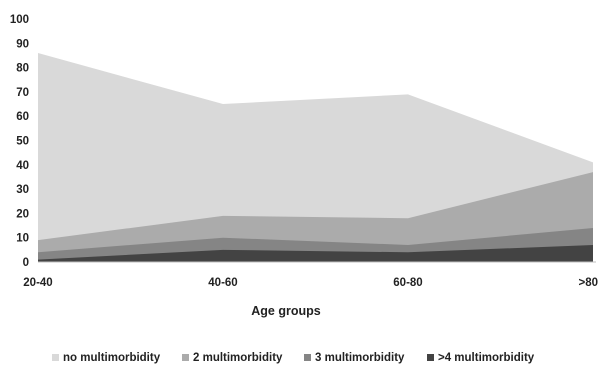 This screenshot has height=367, width=602. Describe the element at coordinates (22, 69) in the screenshot. I see `y-tick-label: 80` at that location.